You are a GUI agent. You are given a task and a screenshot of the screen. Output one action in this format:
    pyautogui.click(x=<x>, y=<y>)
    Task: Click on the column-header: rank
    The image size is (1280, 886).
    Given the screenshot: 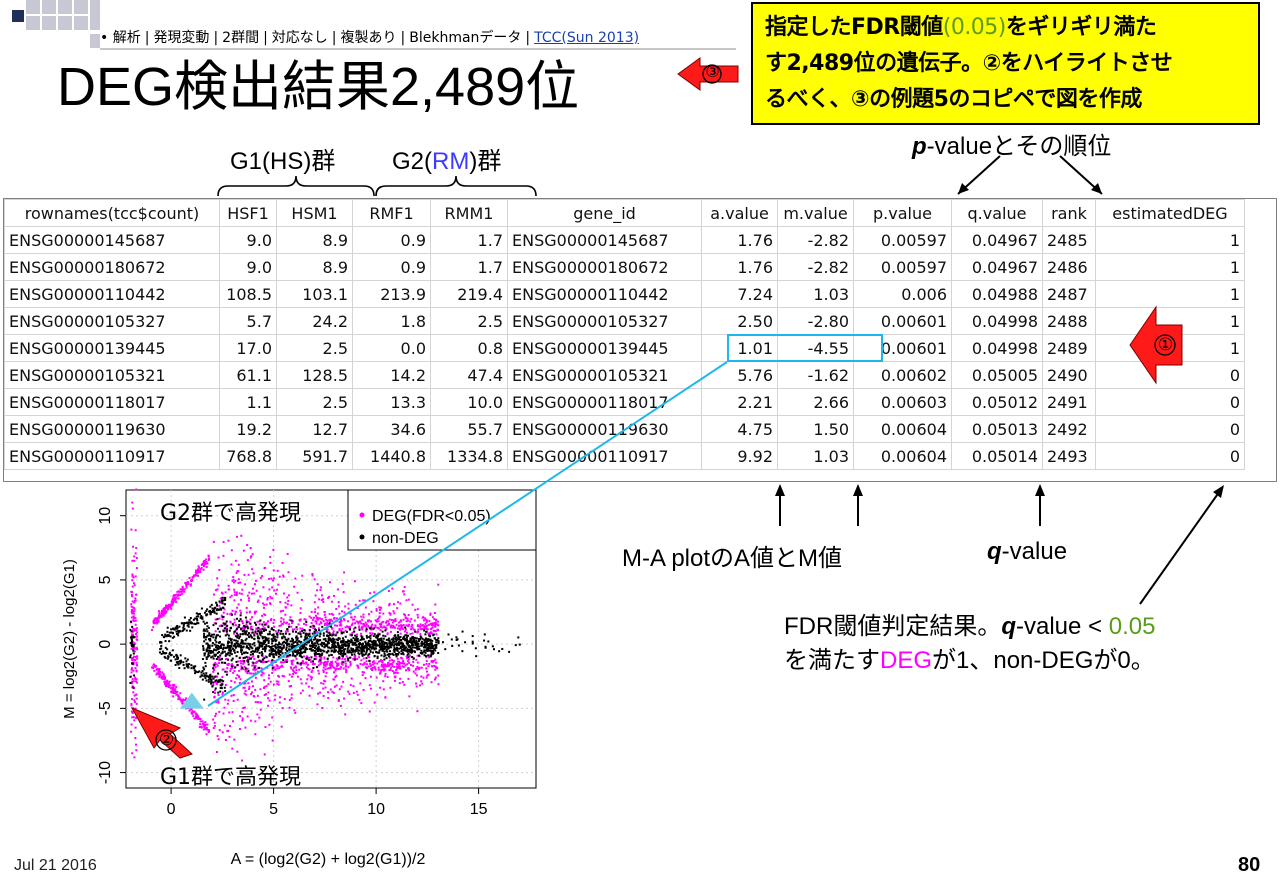 What is the action you would take?
    pyautogui.click(x=1069, y=213)
    